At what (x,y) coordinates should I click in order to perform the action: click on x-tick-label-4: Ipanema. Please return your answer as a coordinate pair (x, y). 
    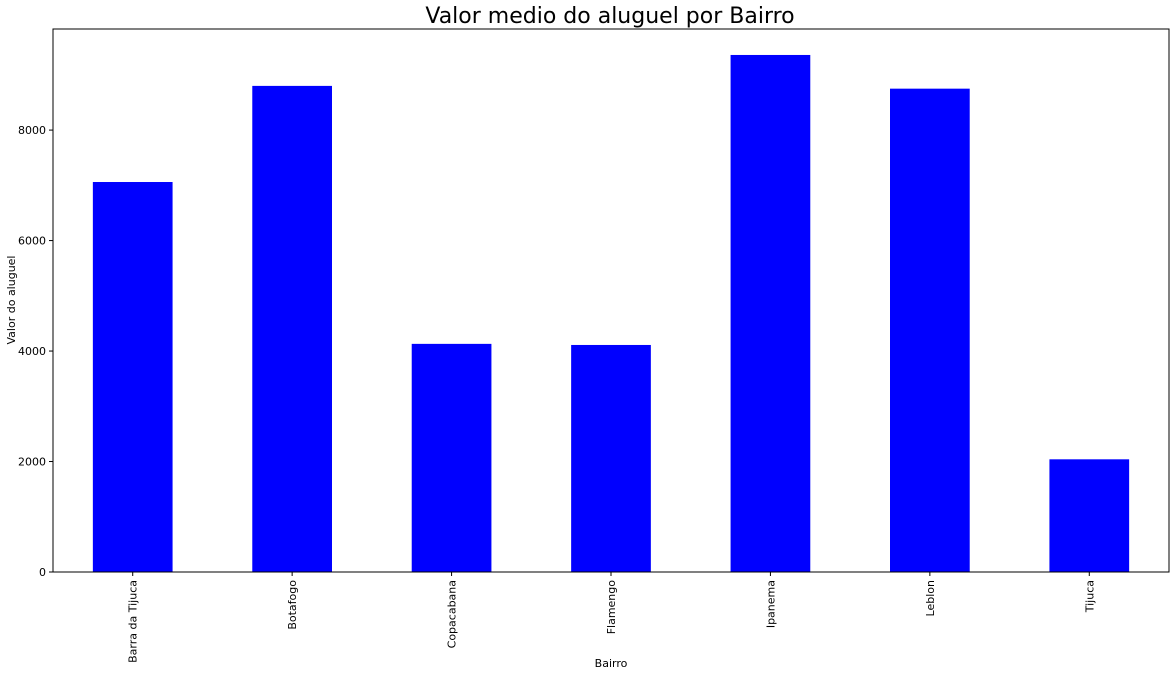
    Looking at the image, I should click on (770, 604).